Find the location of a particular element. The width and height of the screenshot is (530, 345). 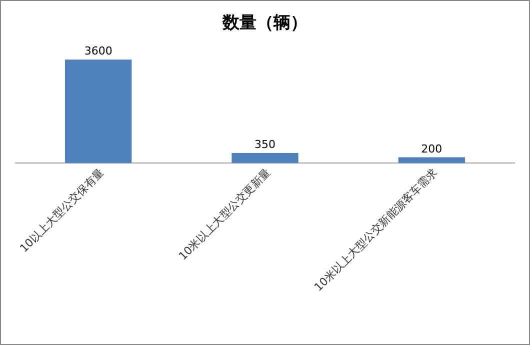

chart-title: 数量（辆） is located at coordinates (265, 23).